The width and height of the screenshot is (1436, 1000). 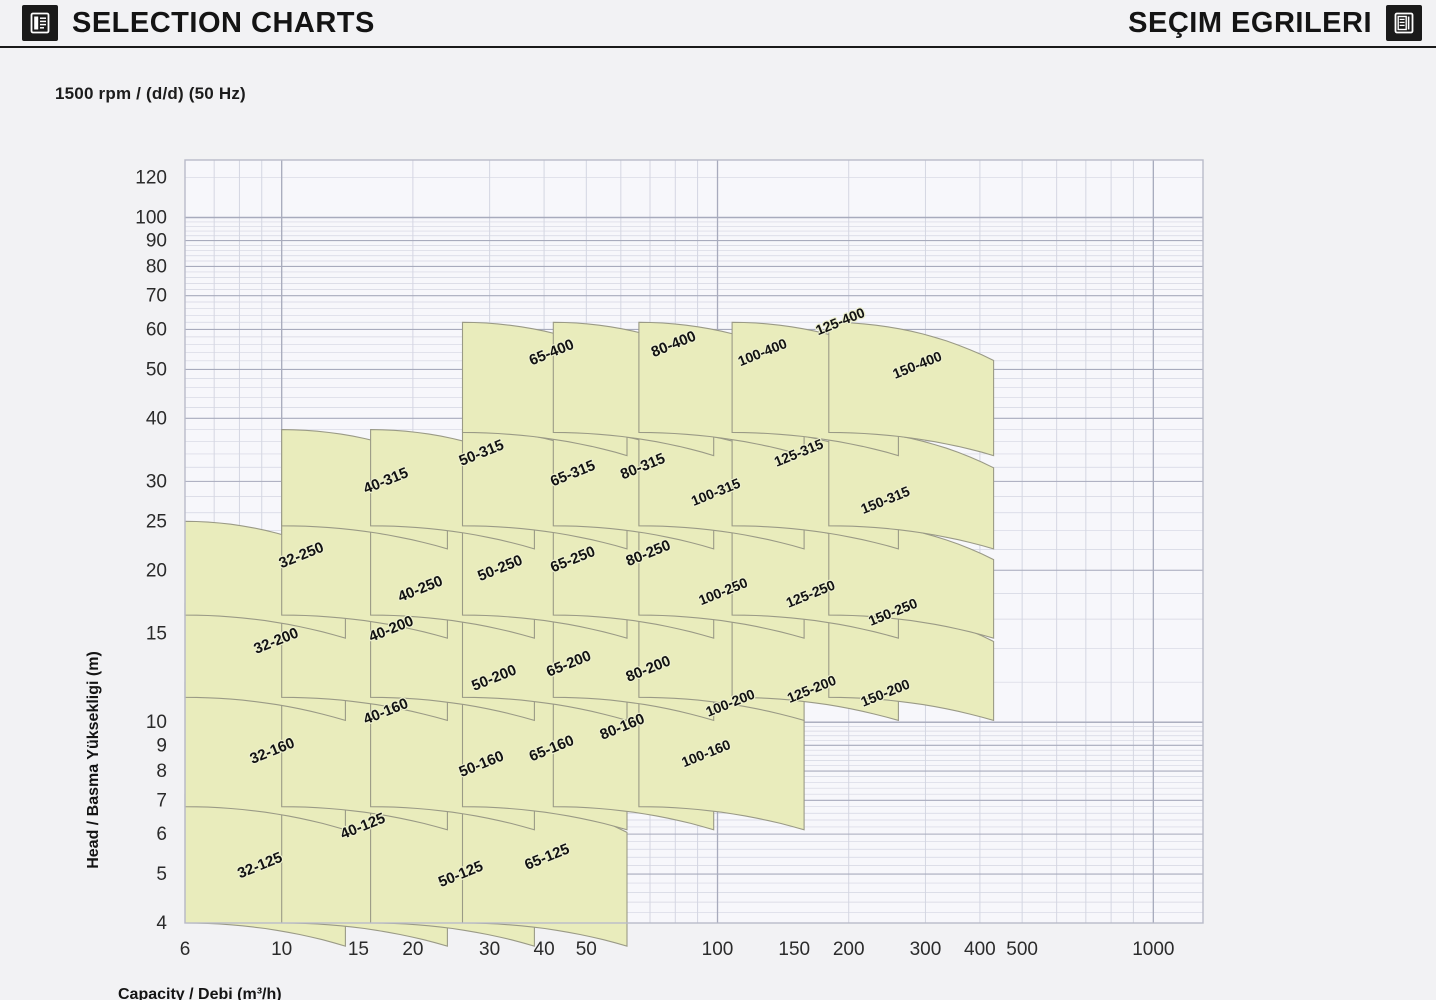 I want to click on y-axis-tick-label: 7, so click(x=161, y=800).